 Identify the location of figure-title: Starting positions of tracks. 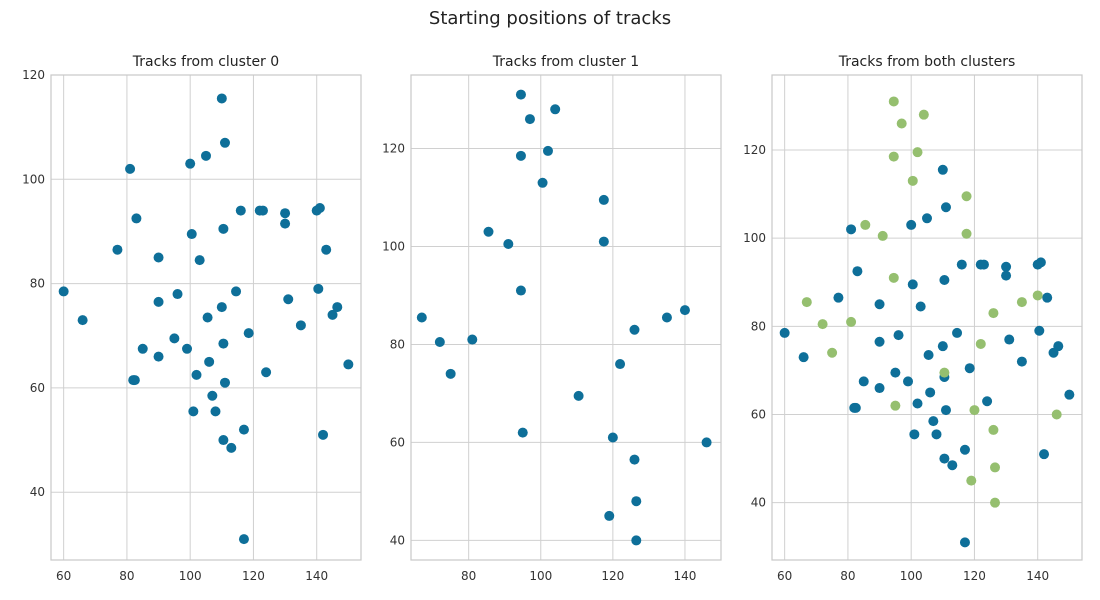
(550, 18).